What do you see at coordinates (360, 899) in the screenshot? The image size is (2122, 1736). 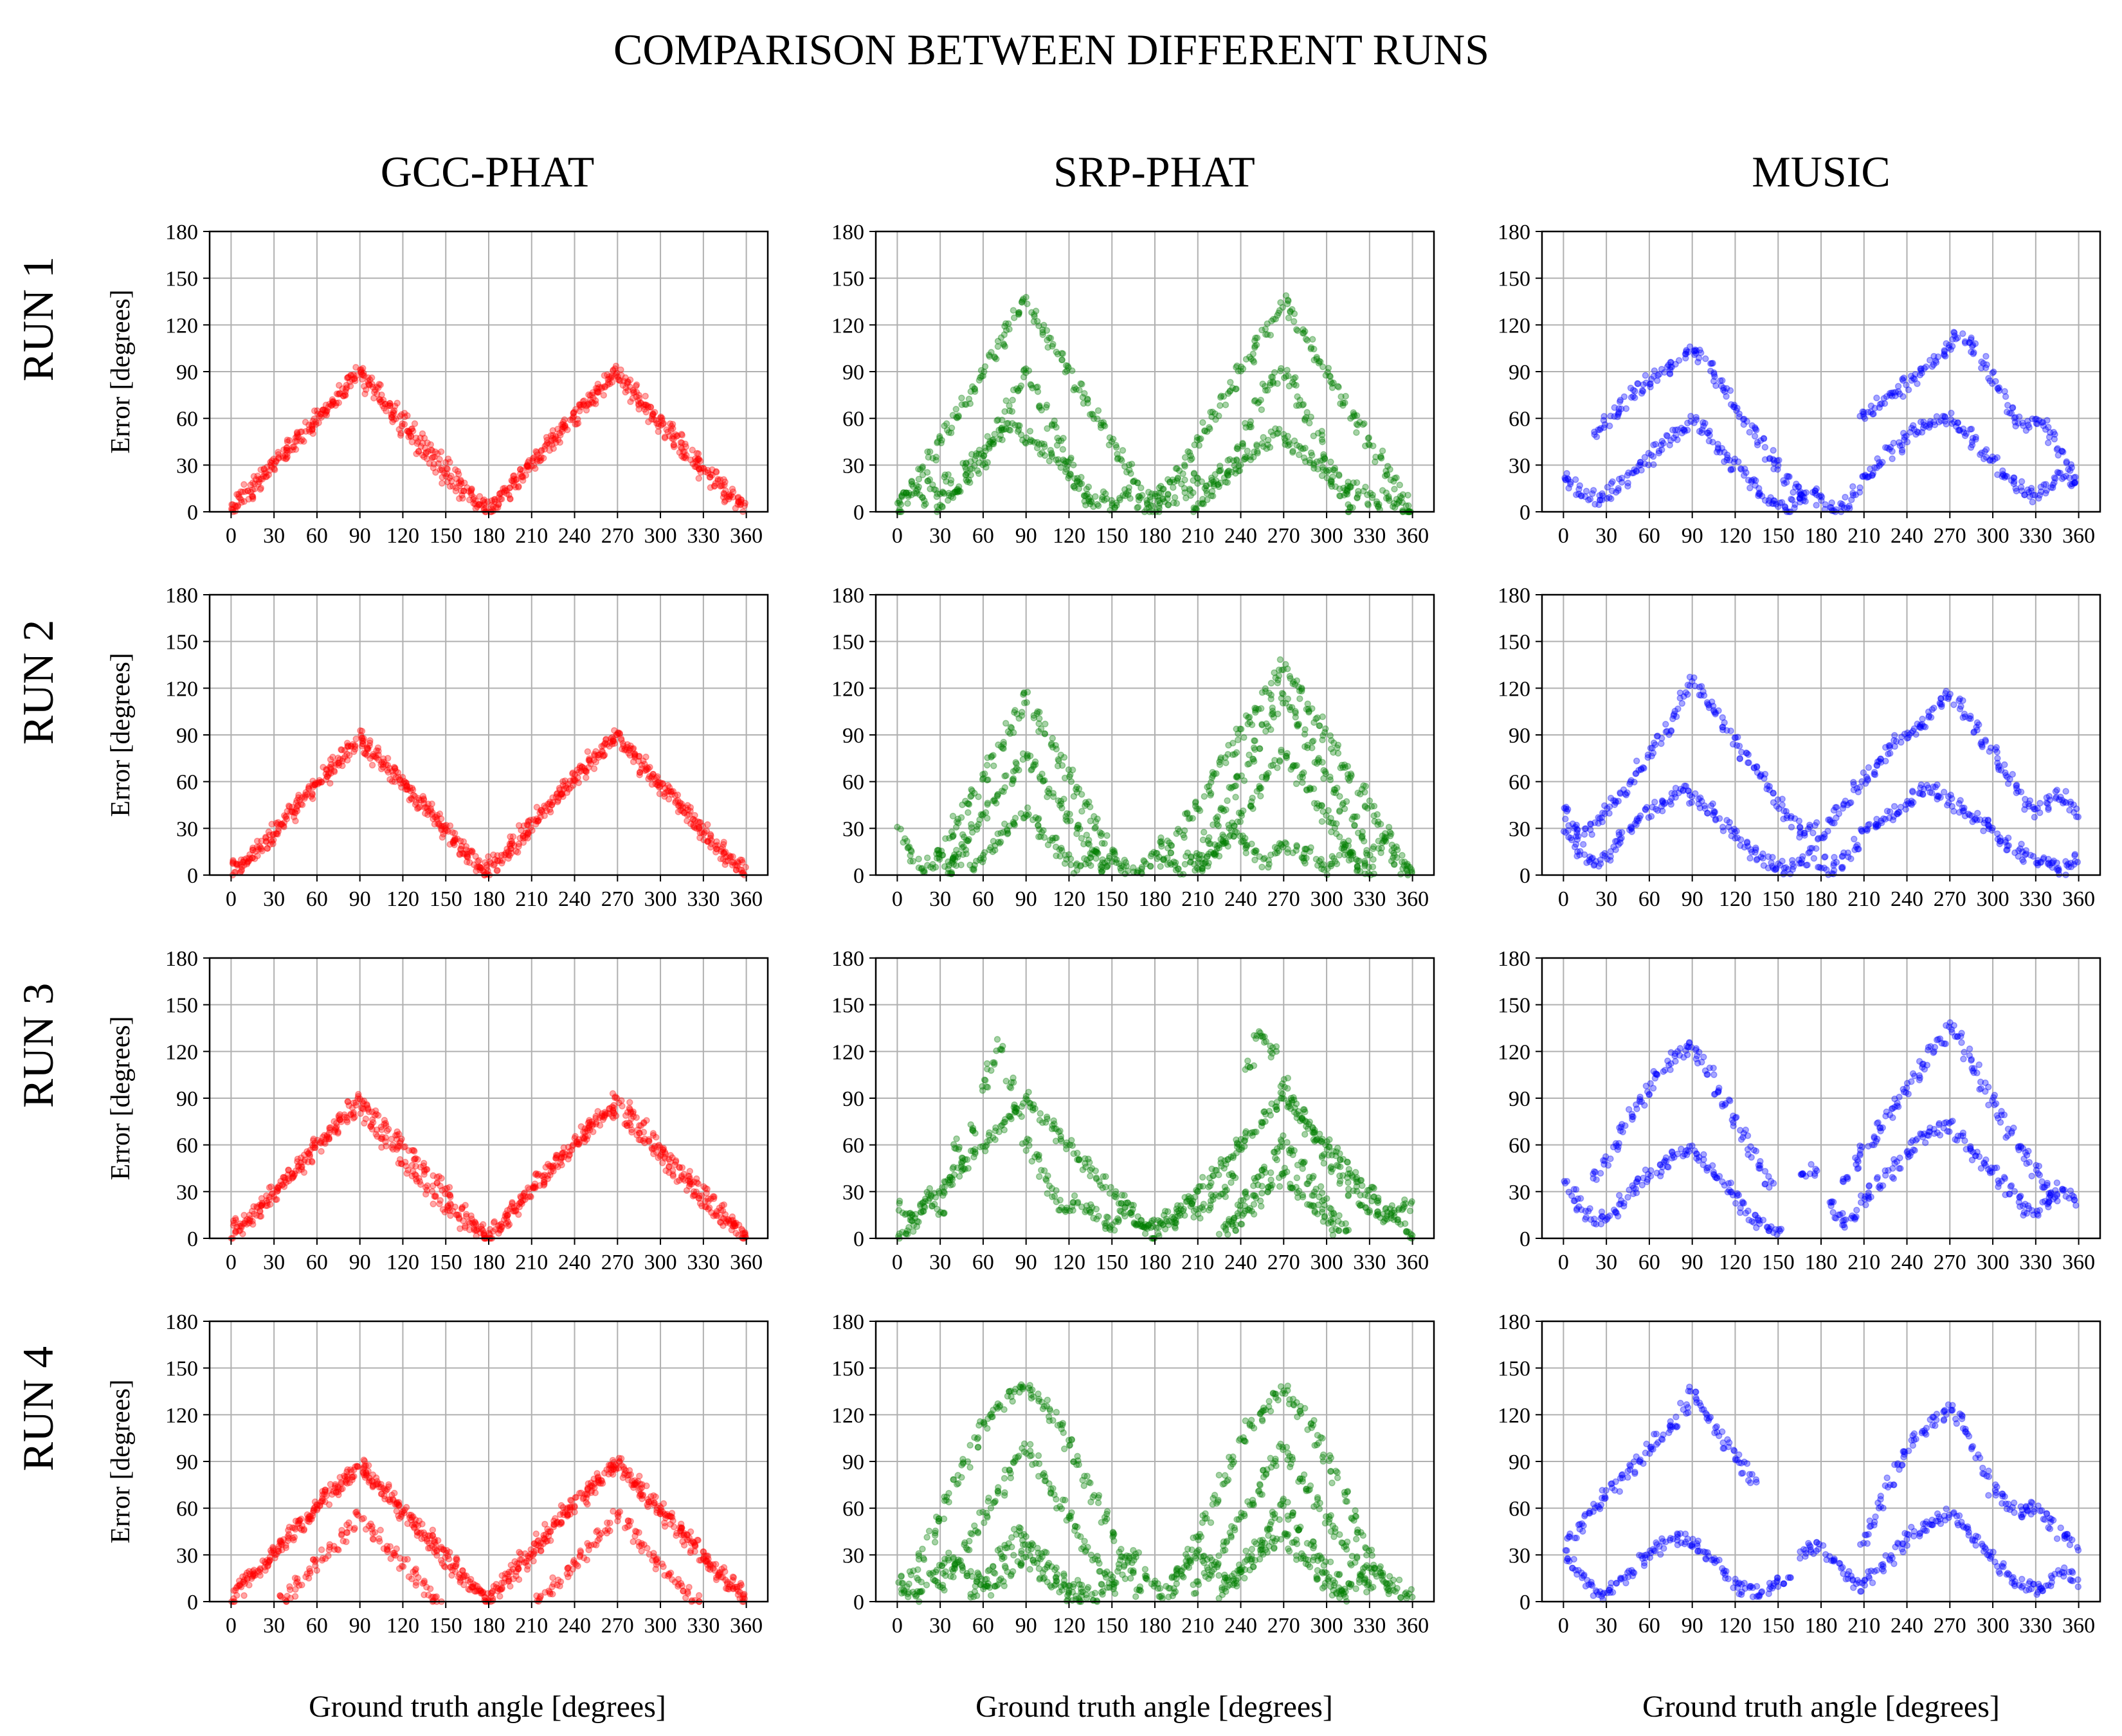 I see `x-tick-label: 90` at bounding box center [360, 899].